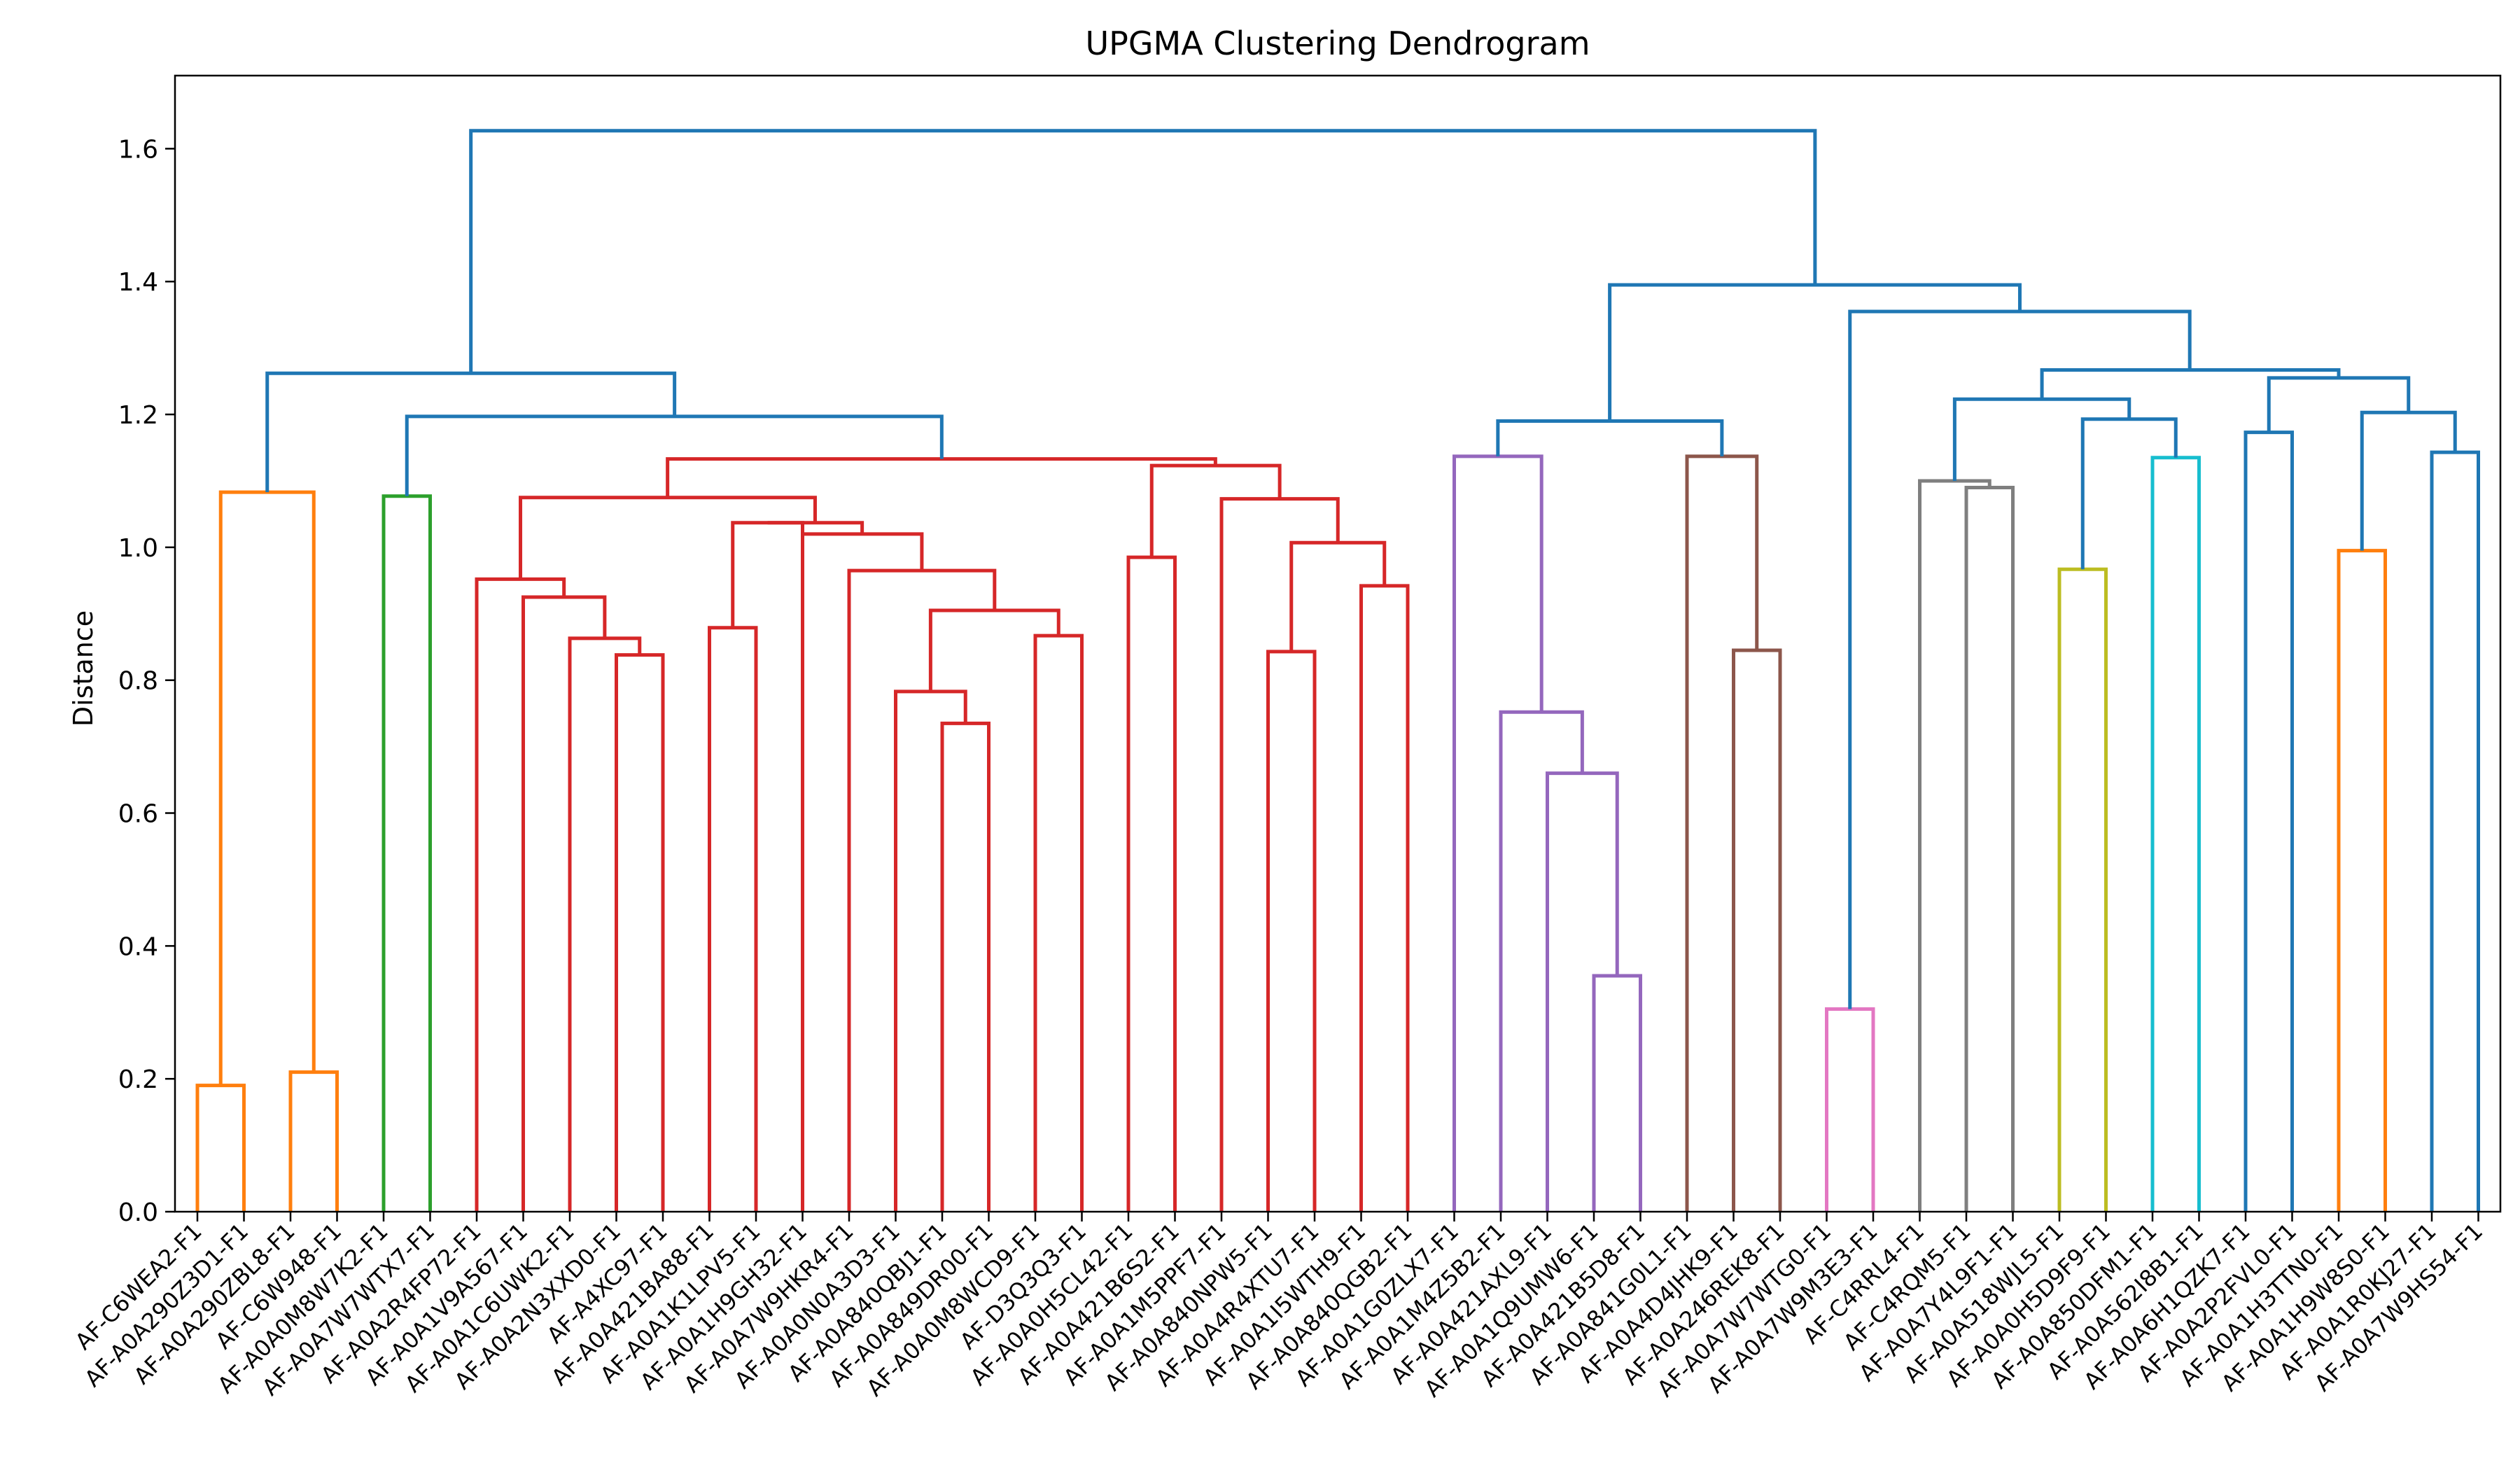 The width and height of the screenshot is (2520, 1470). I want to click on chart-title: UPGMA Clustering Dendrogram, so click(1337, 43).